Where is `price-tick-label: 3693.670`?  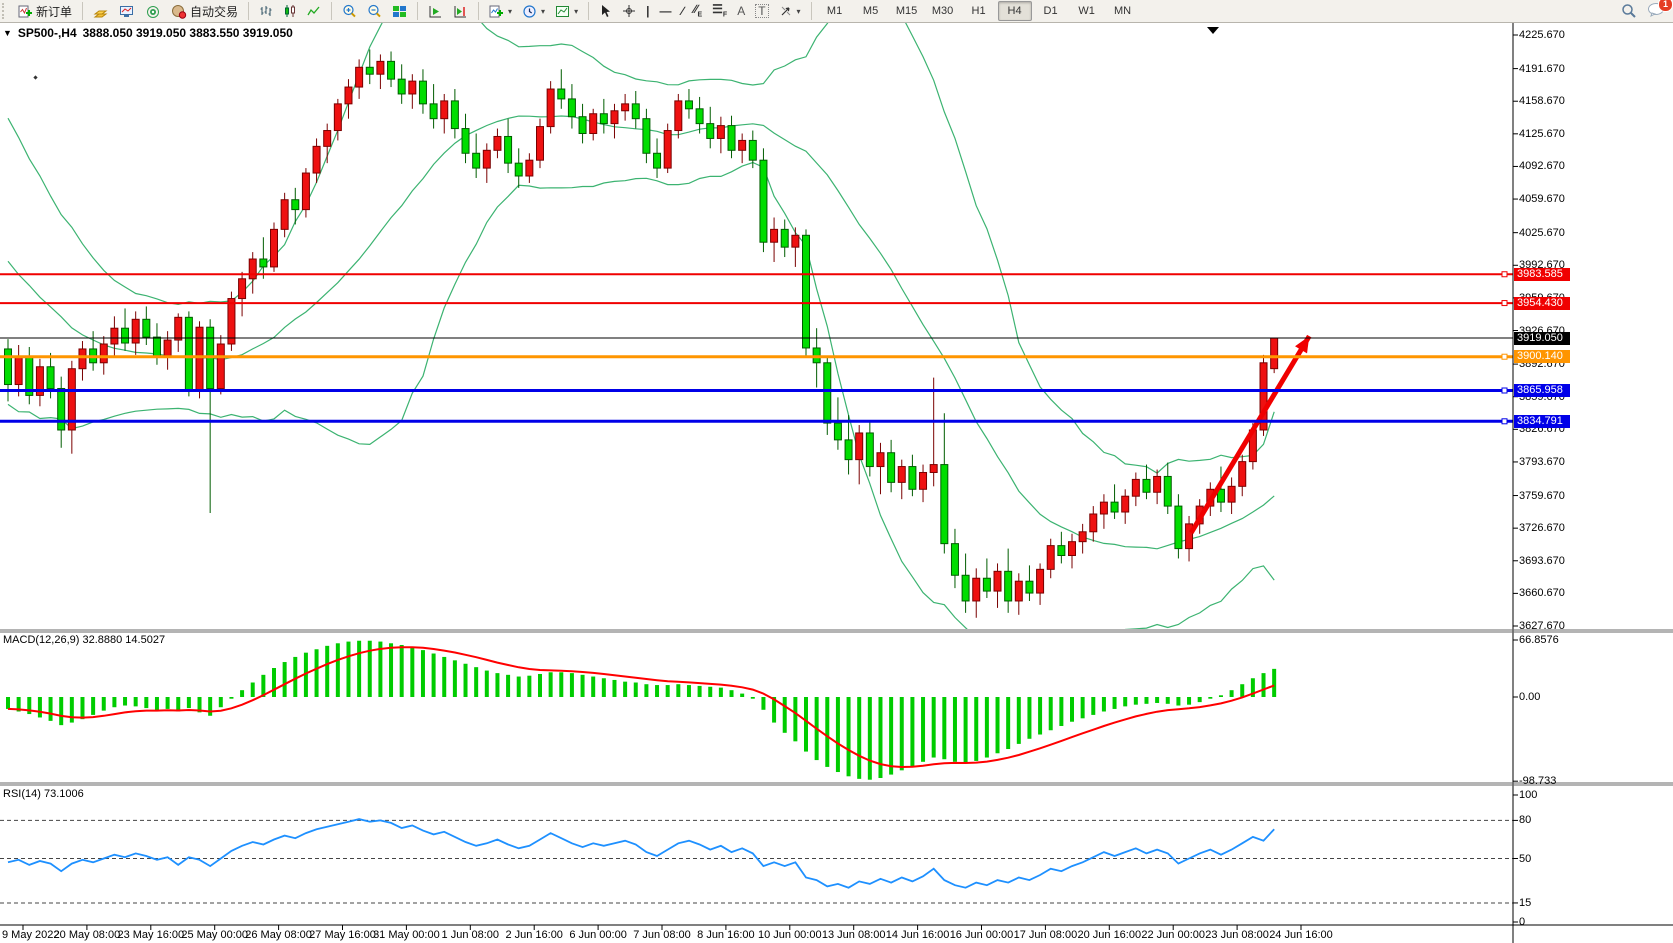
price-tick-label: 3693.670 is located at coordinates (1542, 560).